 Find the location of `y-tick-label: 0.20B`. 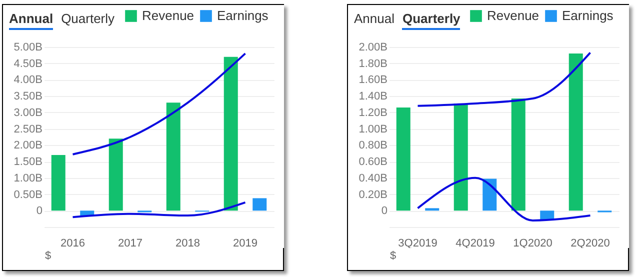

y-tick-label: 0.20B is located at coordinates (373, 194).